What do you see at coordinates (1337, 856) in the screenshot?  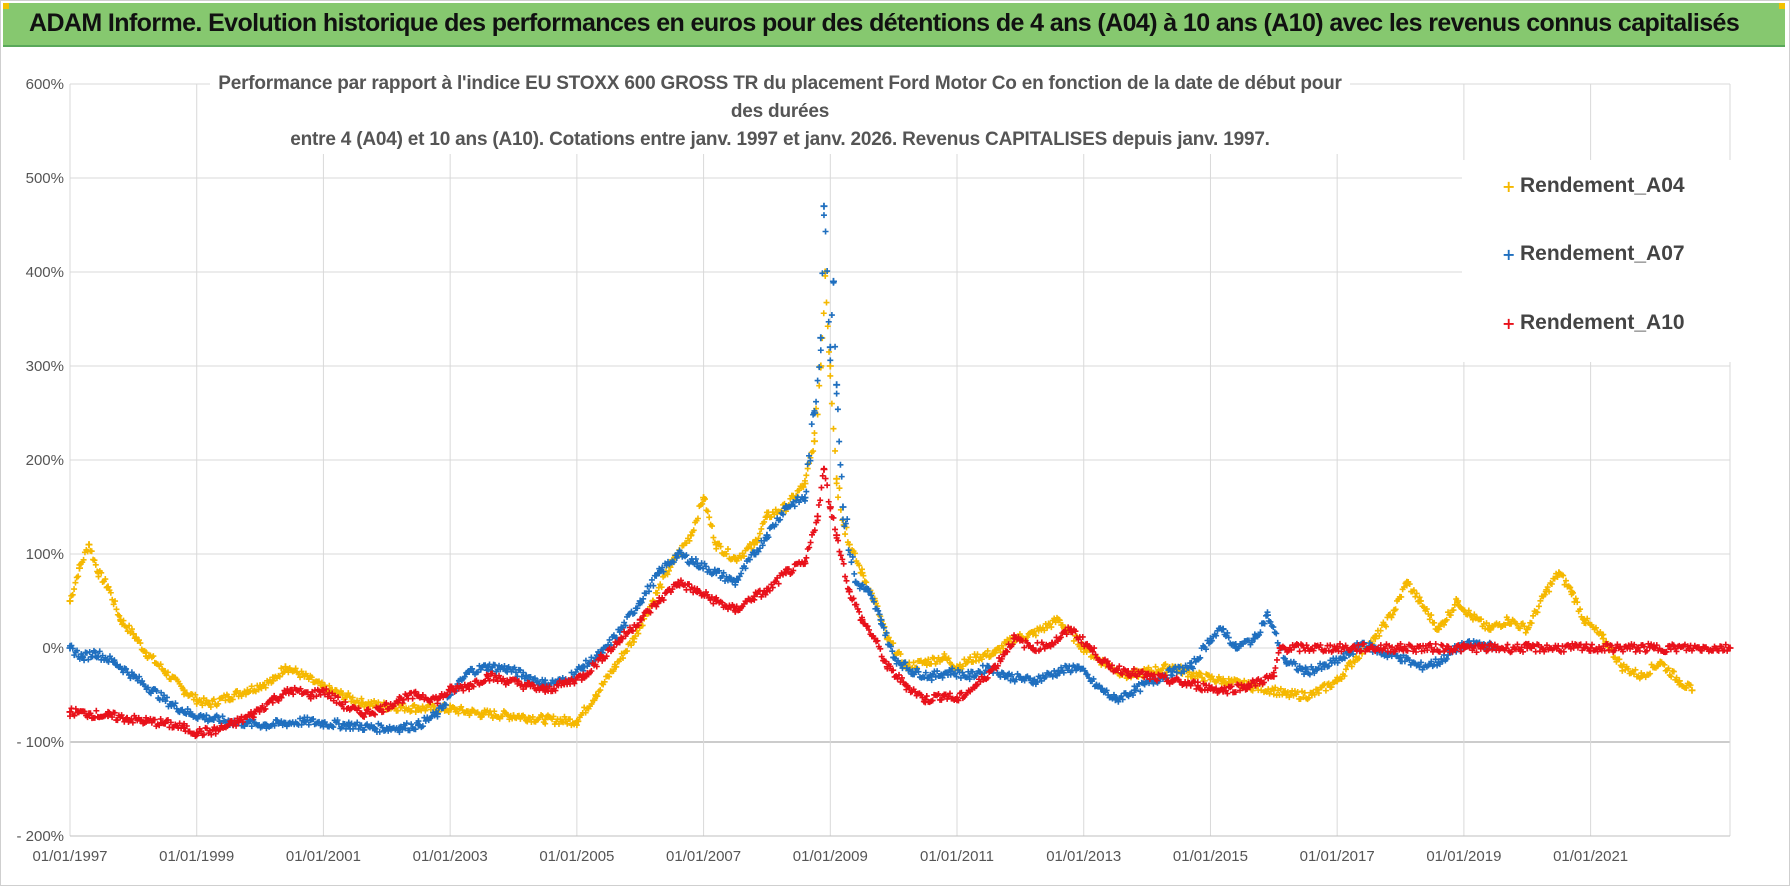 I see `x-tick-label: 01/01/2017` at bounding box center [1337, 856].